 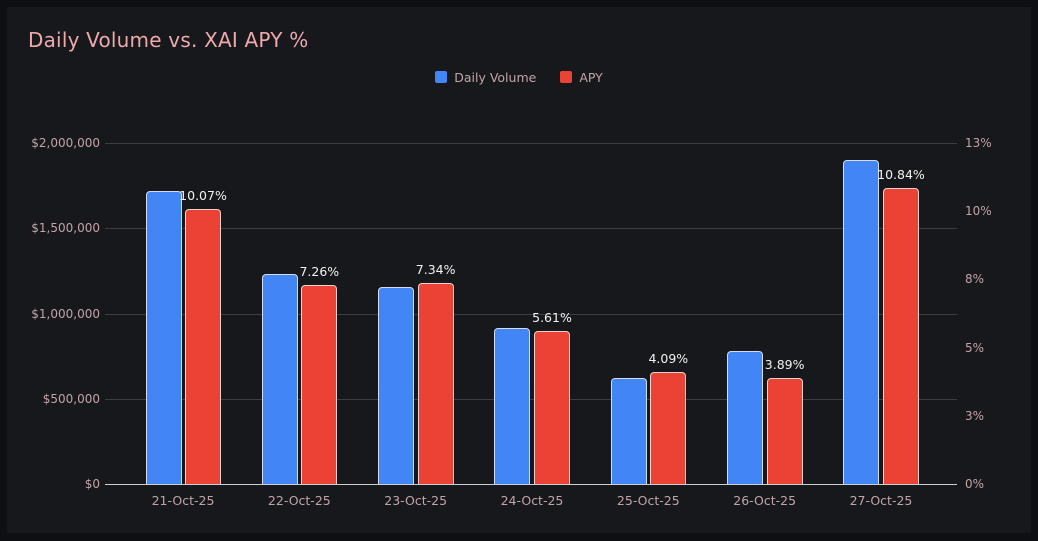 I want to click on x-axis-tick-label: 22-Oct-25, so click(x=299, y=500).